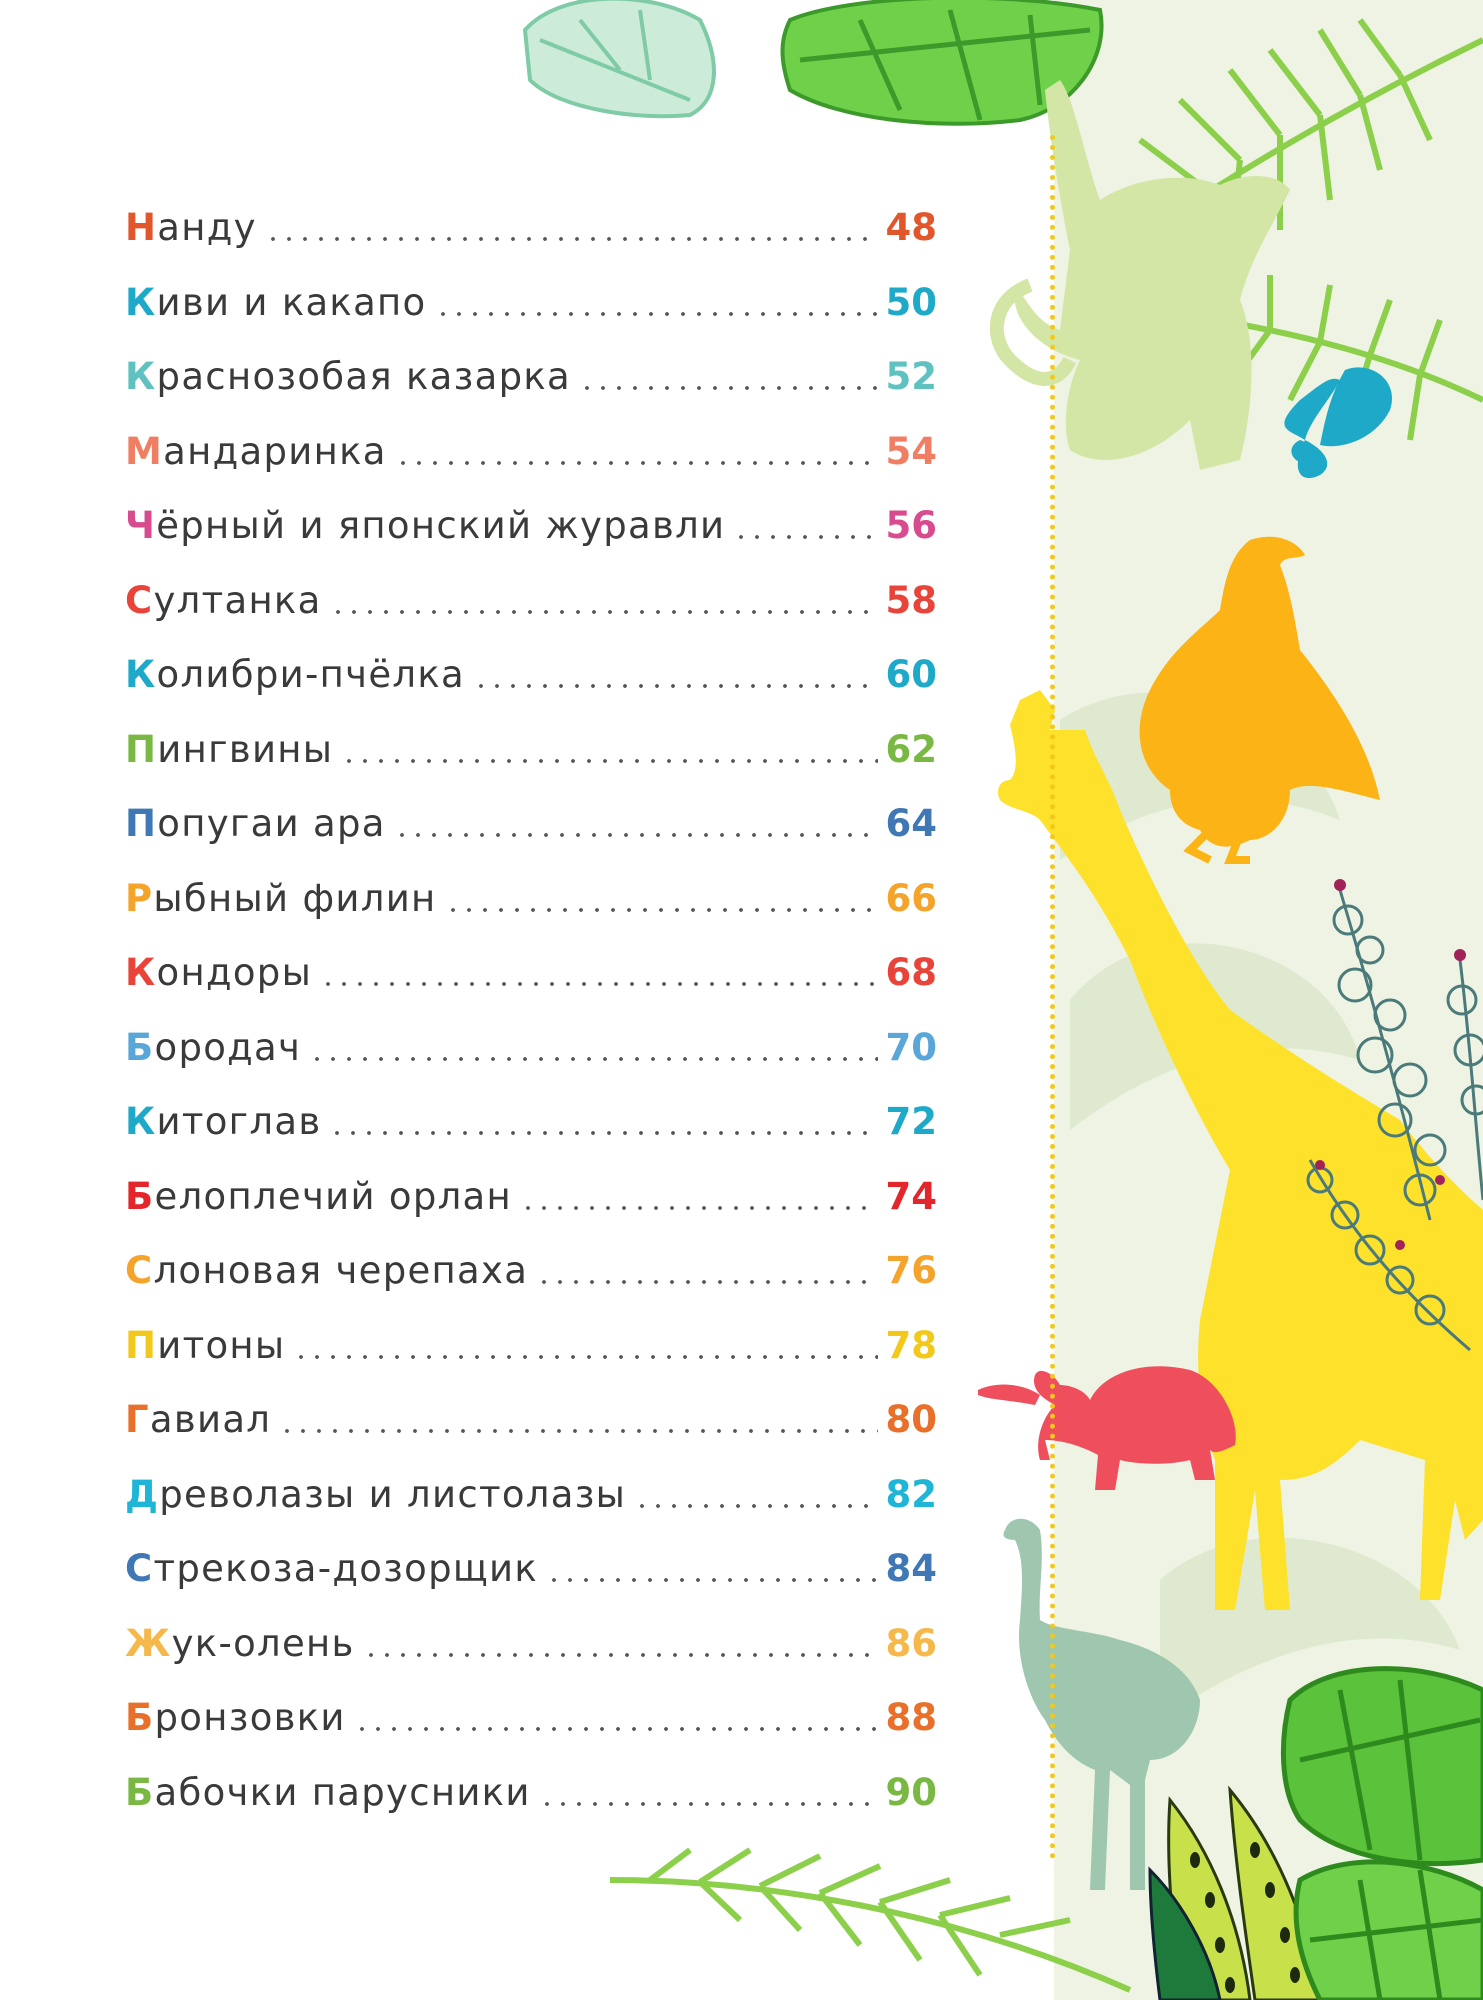 The width and height of the screenshot is (1483, 2000). Describe the element at coordinates (213, 1048) in the screenshot. I see `toc-entry-title: Бородач` at that location.